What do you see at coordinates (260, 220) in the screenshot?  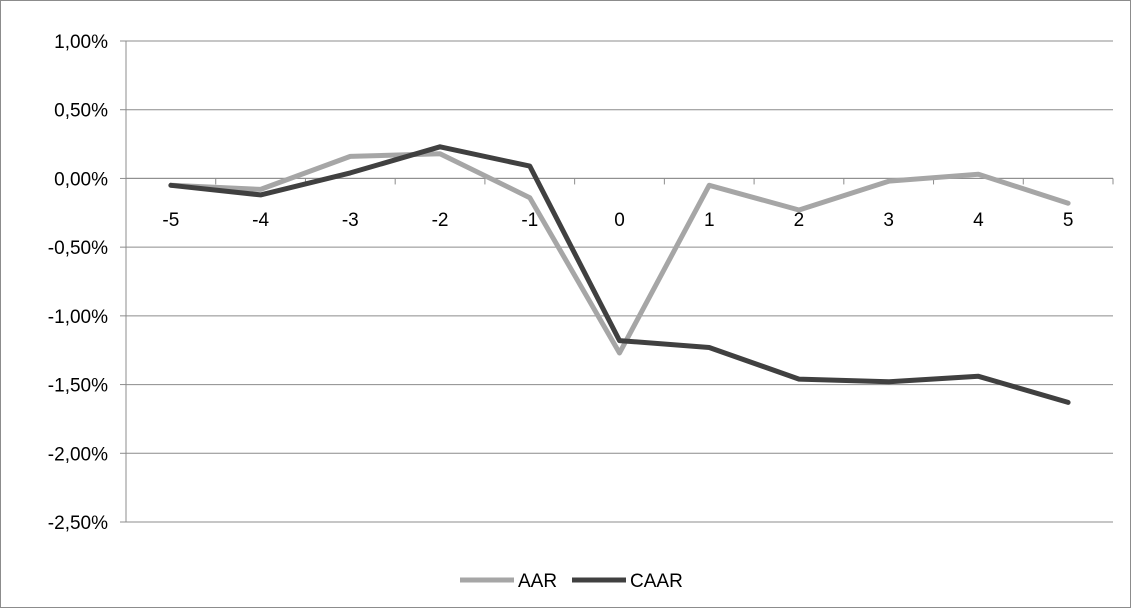 I see `x-tick-label: -4` at bounding box center [260, 220].